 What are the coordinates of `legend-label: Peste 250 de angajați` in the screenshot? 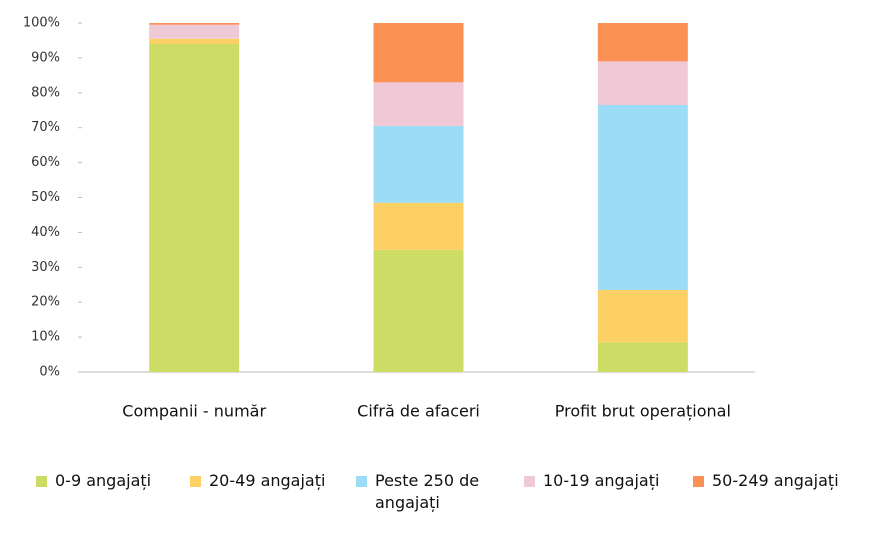 It's located at (427, 491).